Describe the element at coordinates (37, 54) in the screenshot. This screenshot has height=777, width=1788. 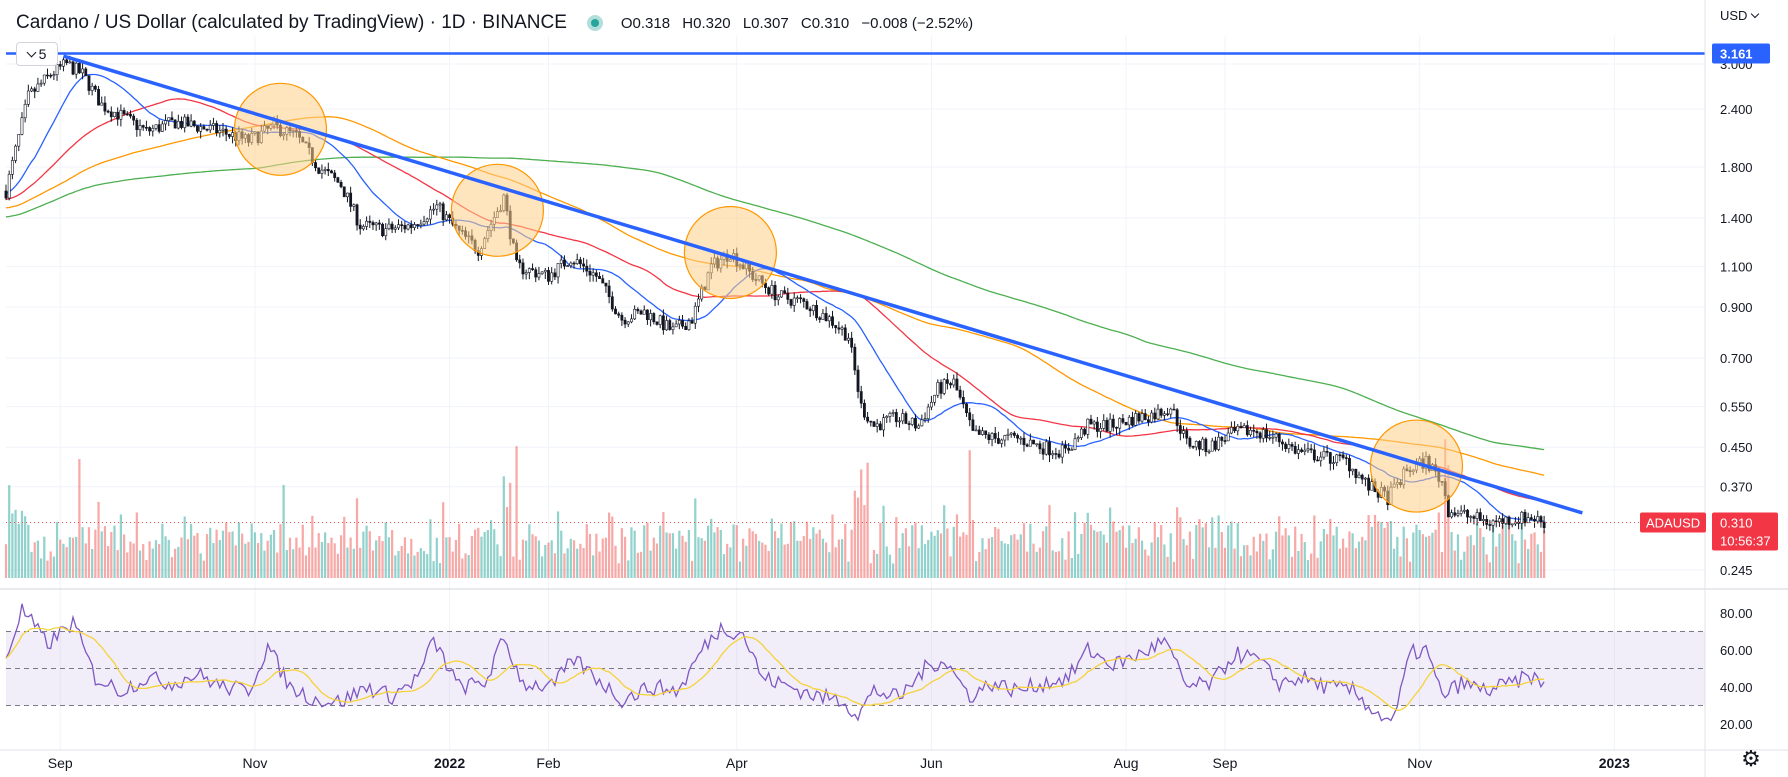
I see `legend-collapse-button: 5` at that location.